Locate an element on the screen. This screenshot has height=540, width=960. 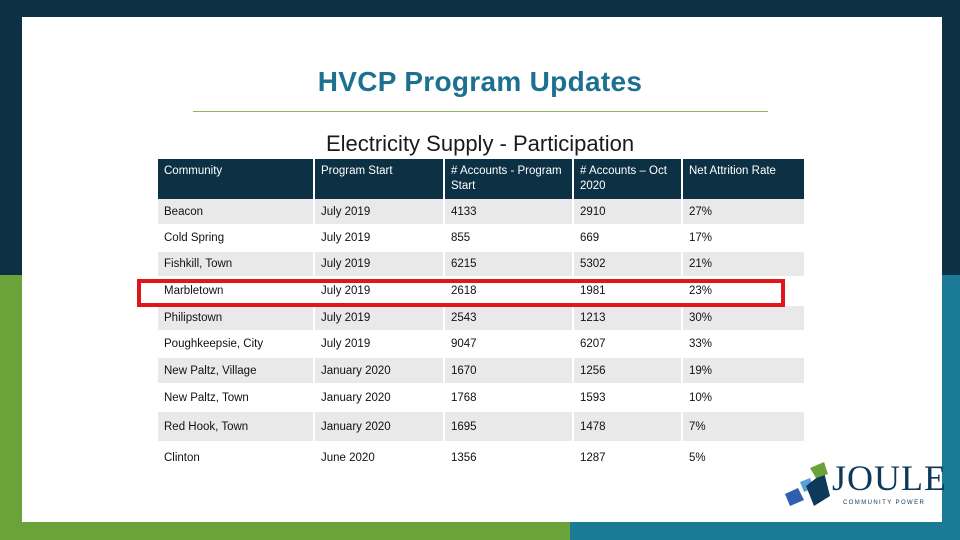
cell-attrition-rate: 7% is located at coordinates (744, 427).